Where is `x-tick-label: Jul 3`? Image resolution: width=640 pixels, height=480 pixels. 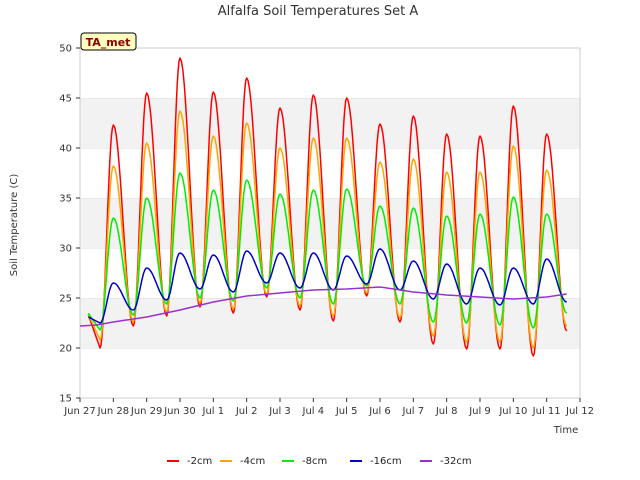 x-tick-label: Jul 3 is located at coordinates (279, 411).